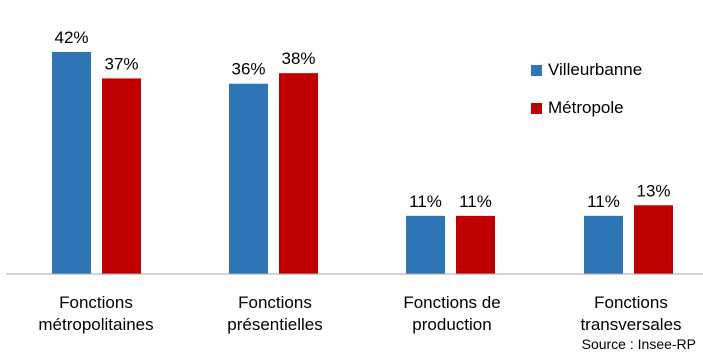 This screenshot has width=703, height=356. Describe the element at coordinates (603, 201) in the screenshot. I see `value-label-villeurbanne-transversales: 11%` at that location.